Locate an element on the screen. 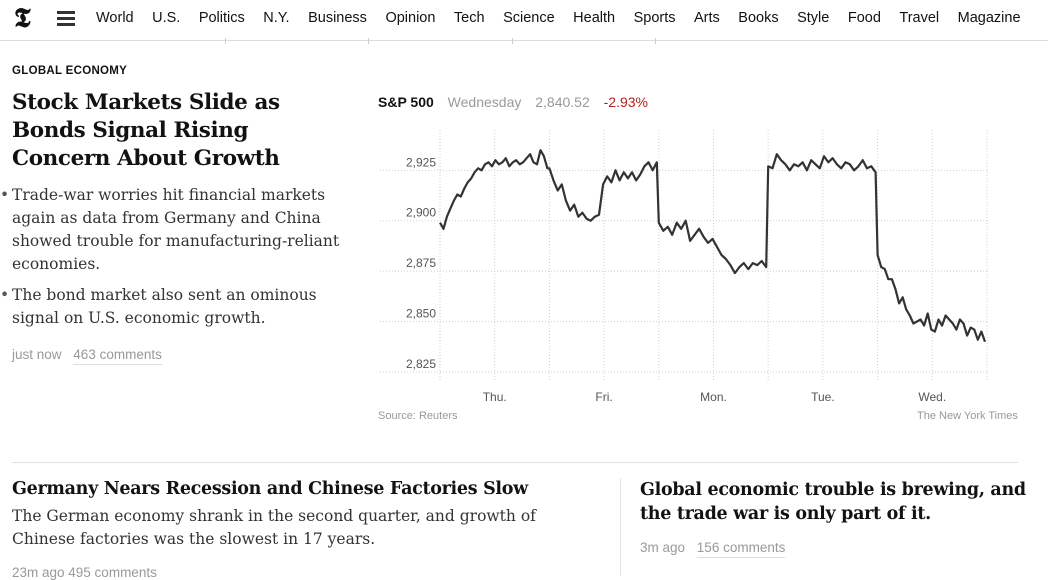 Image resolution: width=1048 pixels, height=580 pixels. nyt-logo: 𝕿 is located at coordinates (22, 18).